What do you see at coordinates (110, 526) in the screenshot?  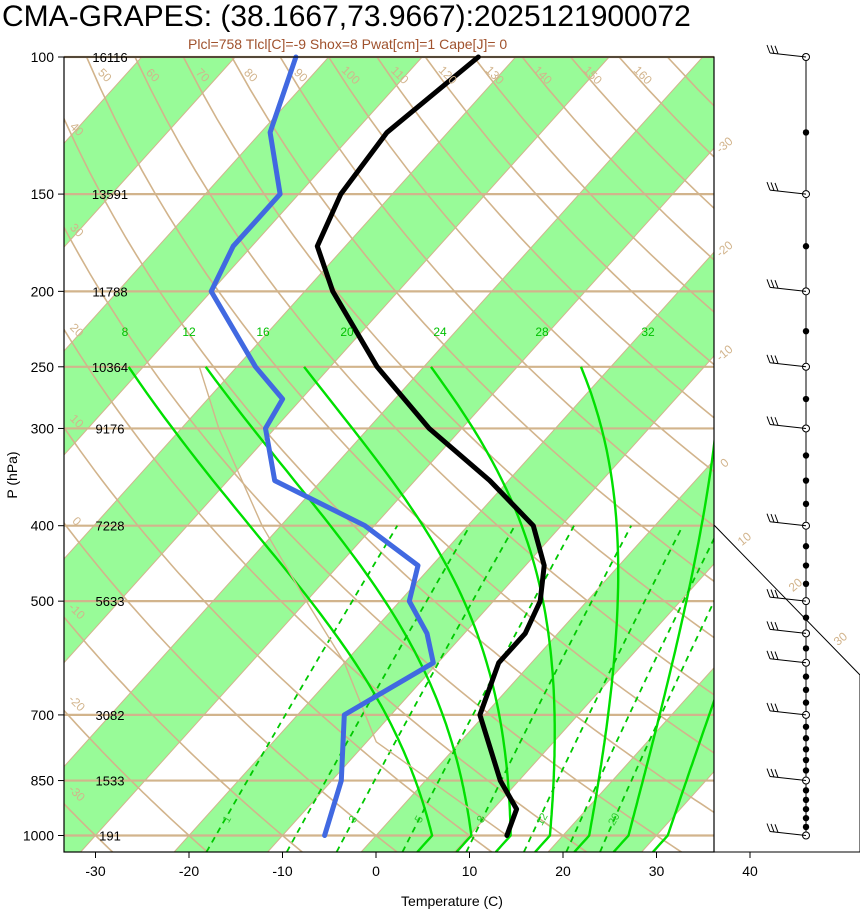 I see `height-label: 7228` at bounding box center [110, 526].